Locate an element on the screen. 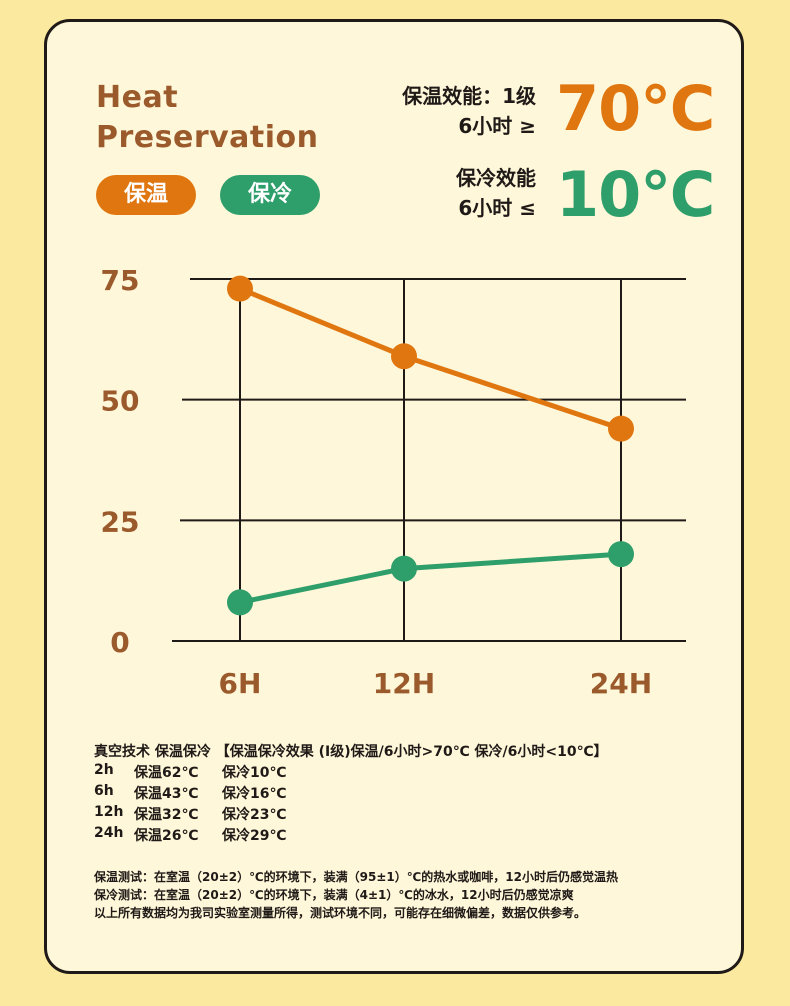 This screenshot has width=790, height=1006. tag-cold: 保冷 is located at coordinates (270, 195).